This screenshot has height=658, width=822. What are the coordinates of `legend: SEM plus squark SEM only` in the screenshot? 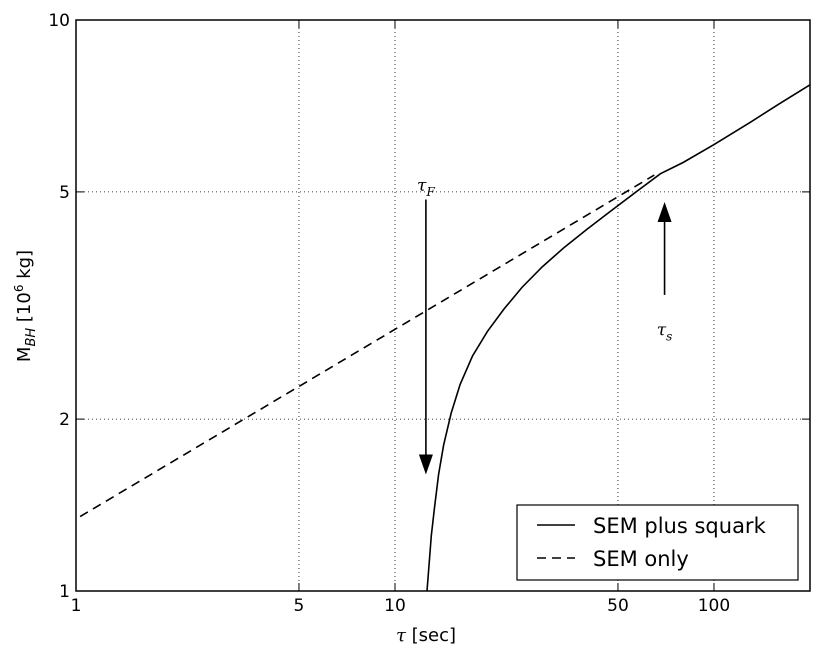 It's located at (657, 542).